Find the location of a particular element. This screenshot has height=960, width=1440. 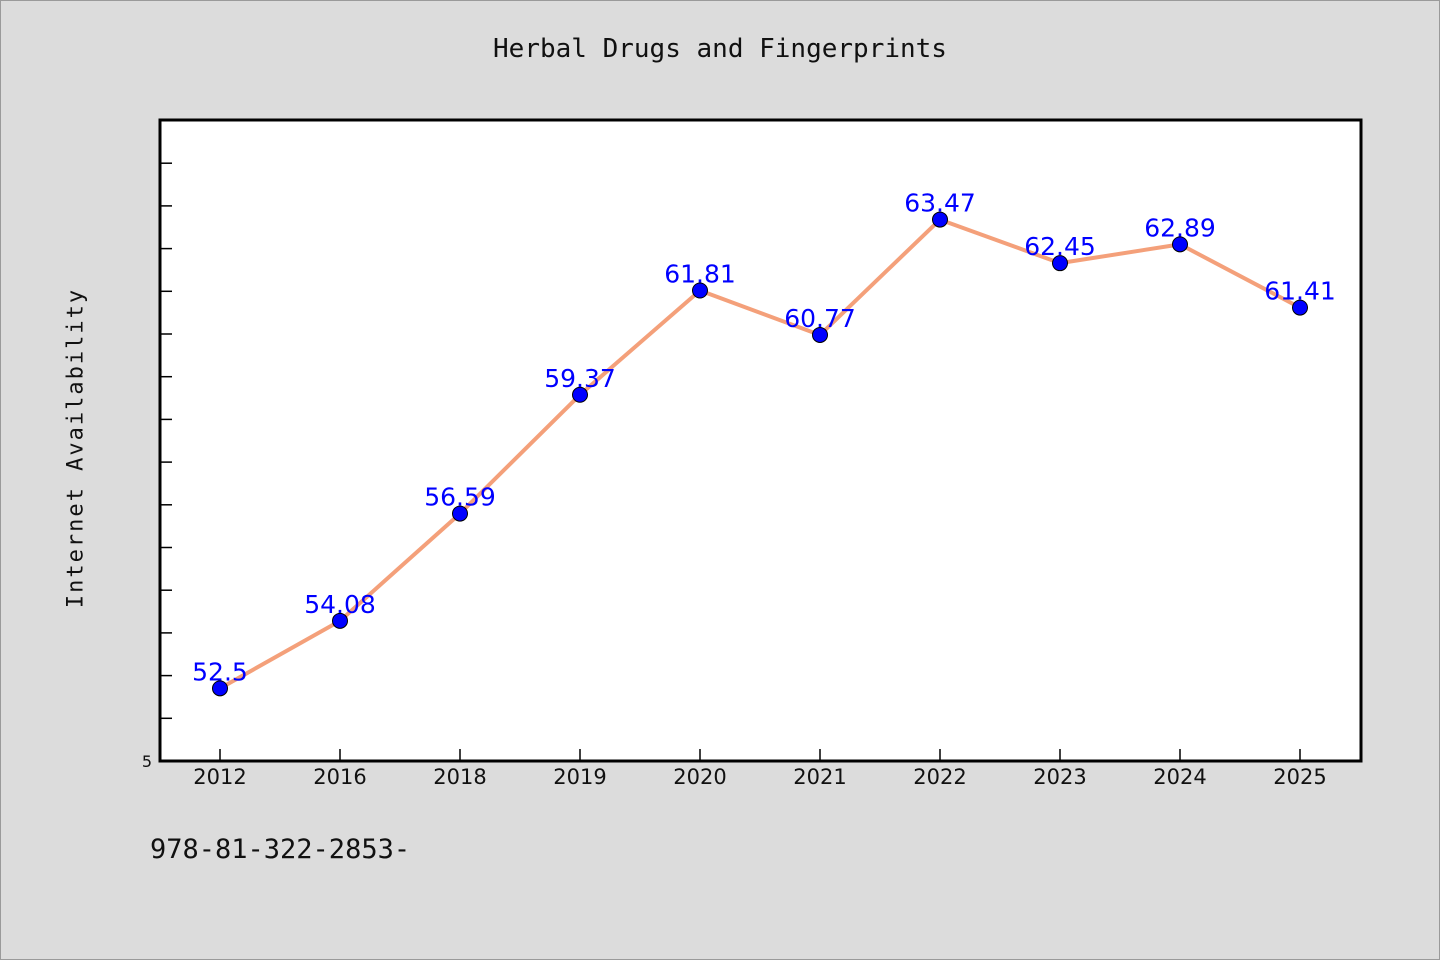

data-label: 61.41 is located at coordinates (1300, 291).